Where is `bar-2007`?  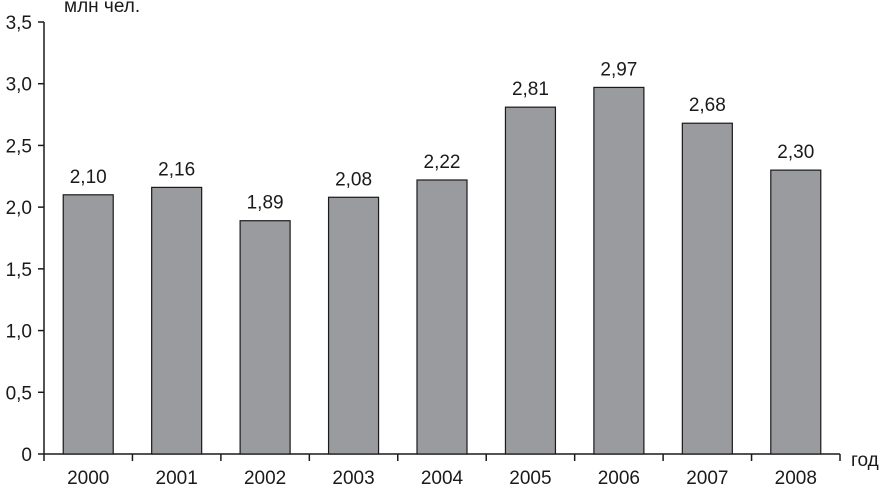 bar-2007 is located at coordinates (707, 288).